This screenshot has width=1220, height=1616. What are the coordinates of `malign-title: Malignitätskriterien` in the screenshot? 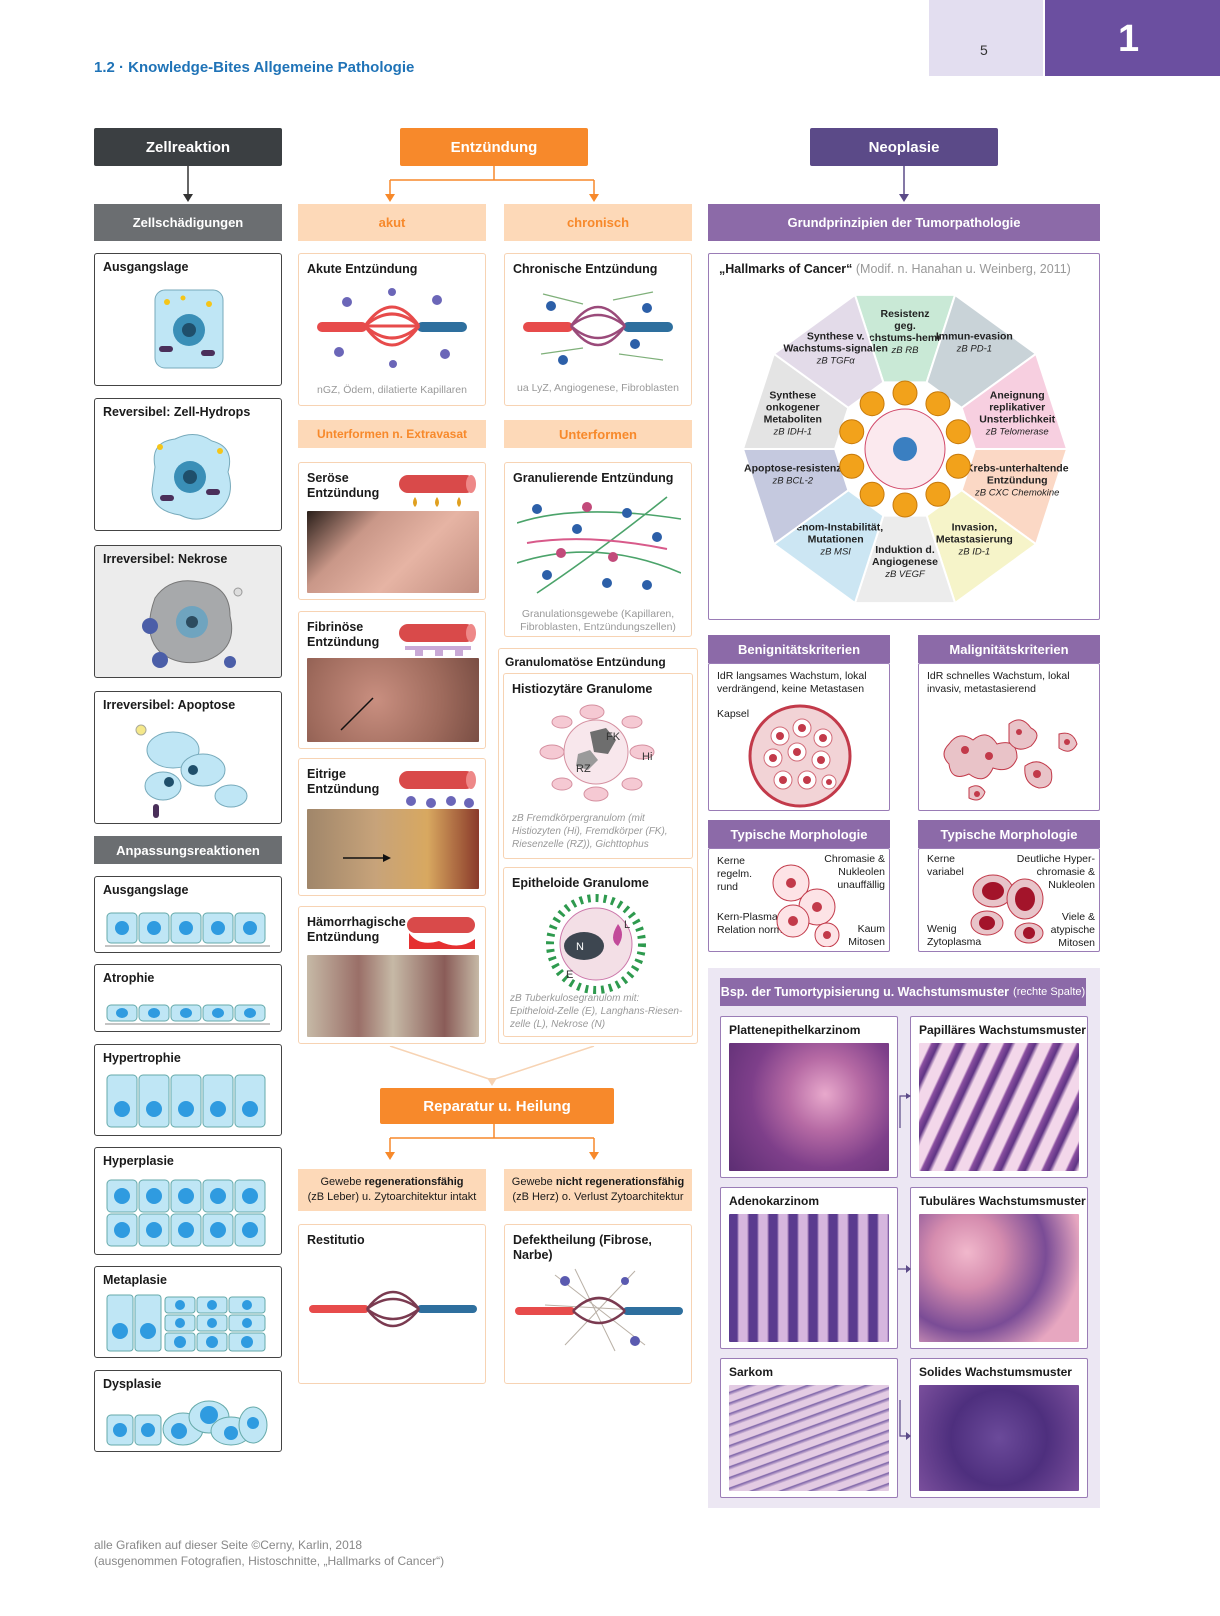 It's located at (1009, 649).